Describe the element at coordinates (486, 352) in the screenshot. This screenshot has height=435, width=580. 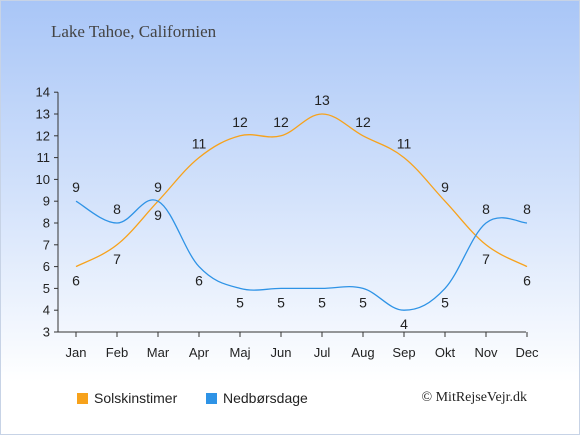
I see `x-tick-label: Nov` at that location.